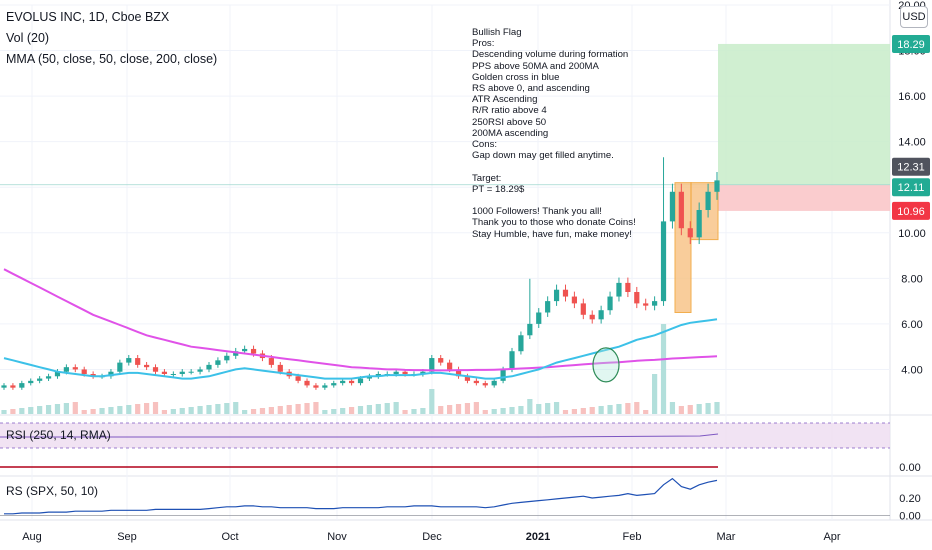 This screenshot has height=550, width=932. Describe the element at coordinates (554, 223) in the screenshot. I see `note-line: Thank you to those who donate Coins!` at that location.